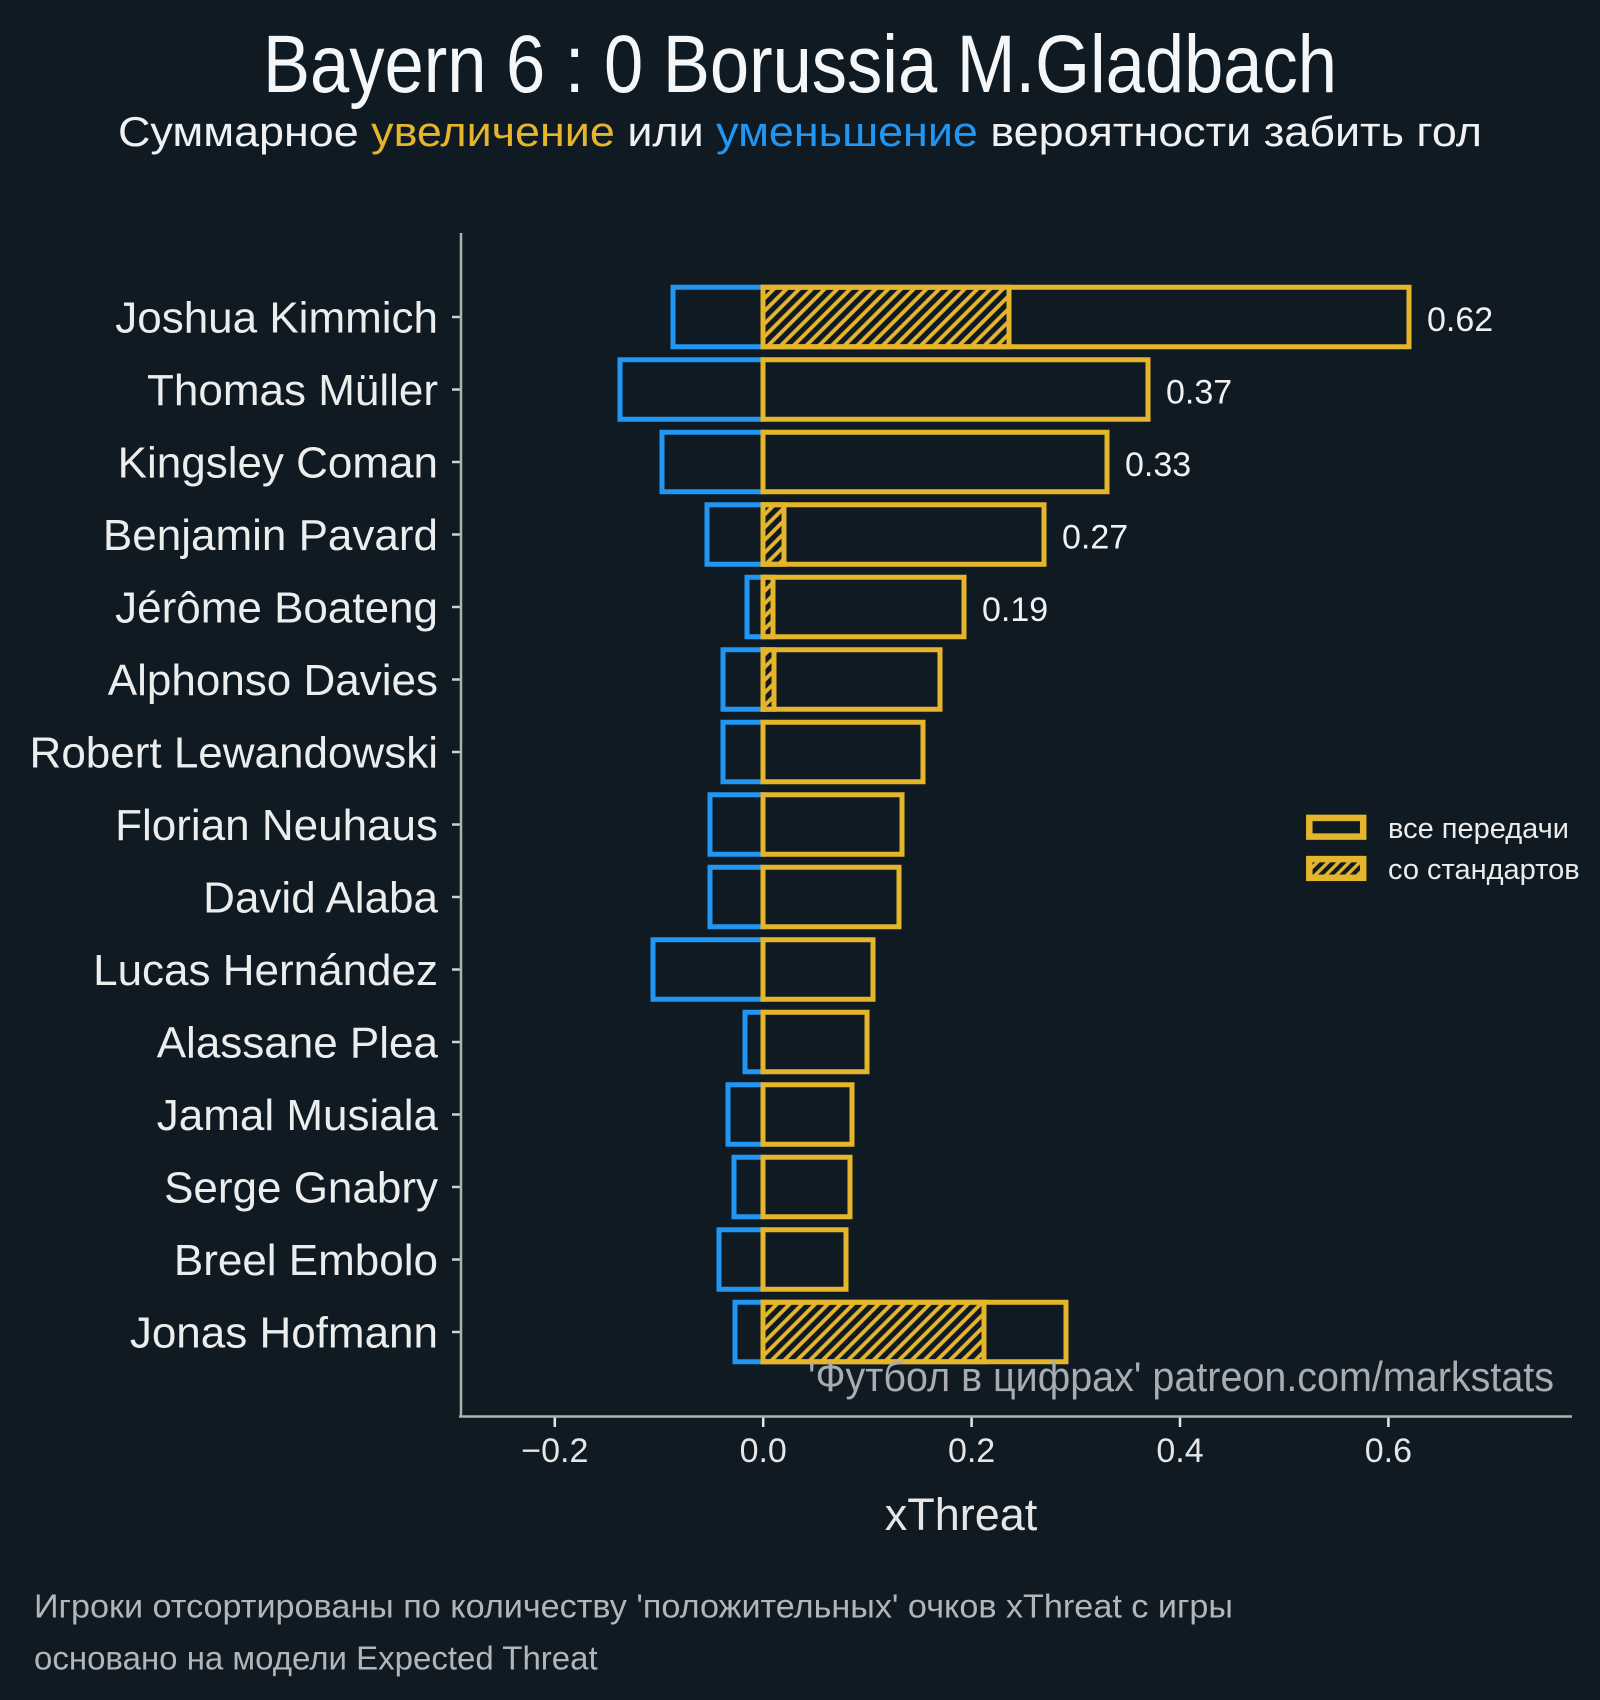 This screenshot has width=1600, height=1700. What do you see at coordinates (276, 608) in the screenshot?
I see `svg-text: Jérôme Boateng` at bounding box center [276, 608].